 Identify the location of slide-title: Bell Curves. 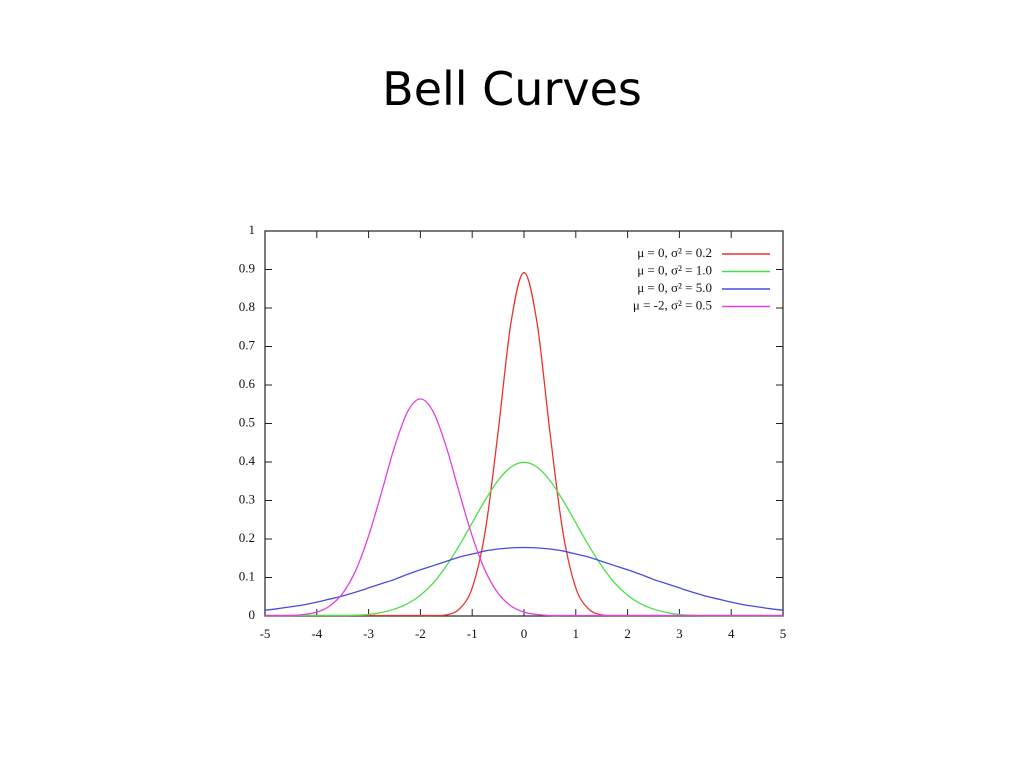
(512, 89).